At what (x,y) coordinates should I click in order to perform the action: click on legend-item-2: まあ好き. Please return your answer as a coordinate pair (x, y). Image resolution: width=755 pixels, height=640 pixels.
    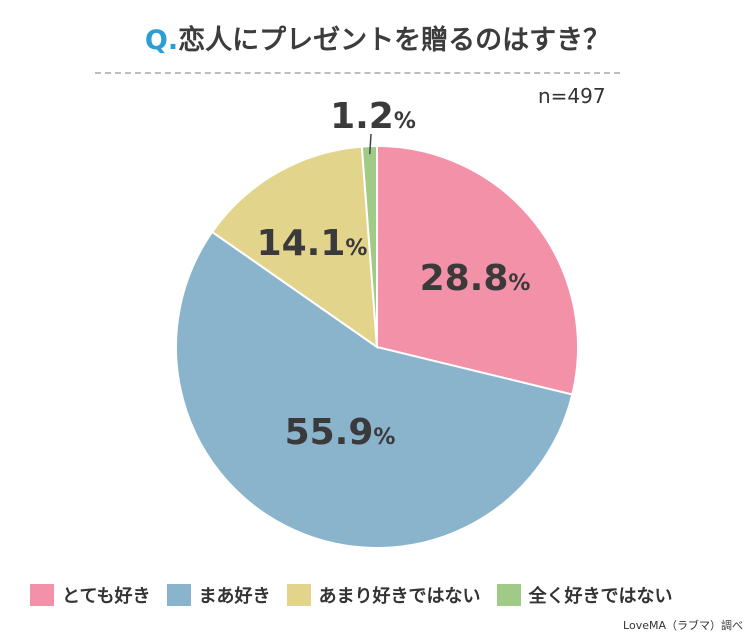
    Looking at the image, I should click on (218, 595).